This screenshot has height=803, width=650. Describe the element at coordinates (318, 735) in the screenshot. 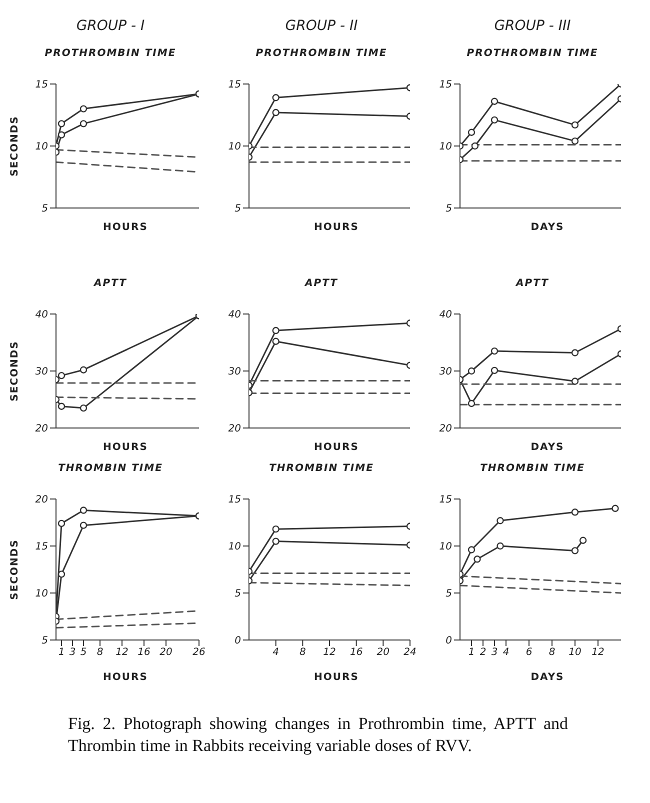

I see `caption: Fig. 2. Photograph showing changes in Prothrombin time, APTT and Thrombin time in Rabbits receiving variable doses of RVV.` at that location.